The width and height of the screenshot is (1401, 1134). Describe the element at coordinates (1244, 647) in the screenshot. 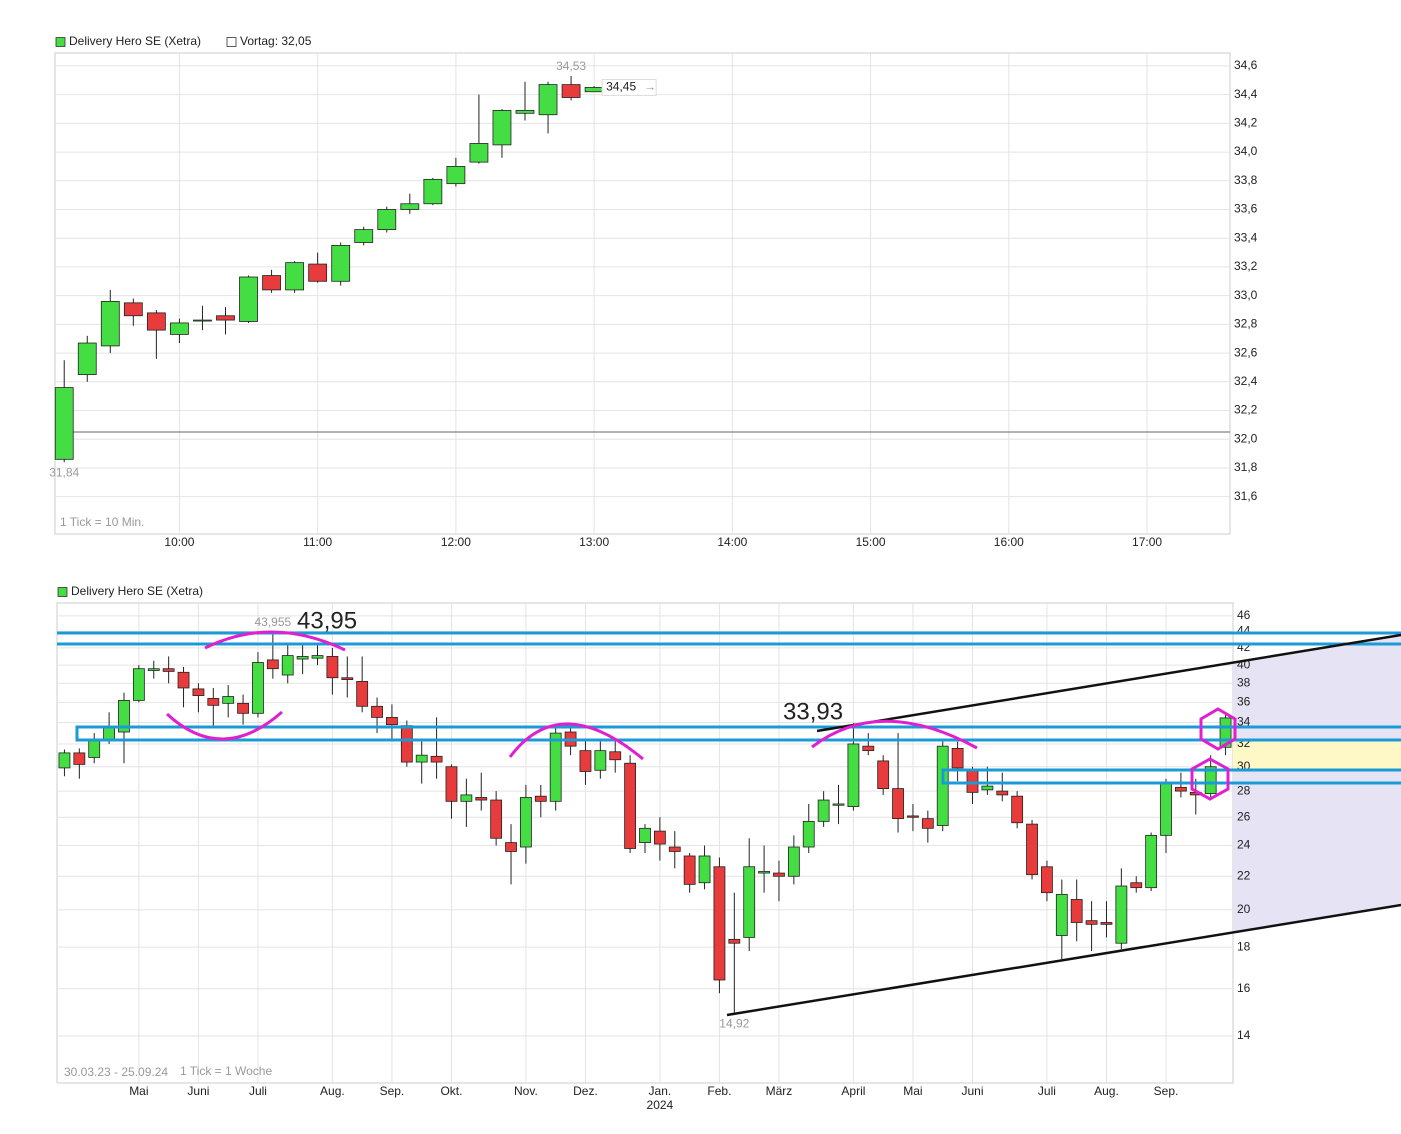

I see `y-tick-label: 42` at that location.